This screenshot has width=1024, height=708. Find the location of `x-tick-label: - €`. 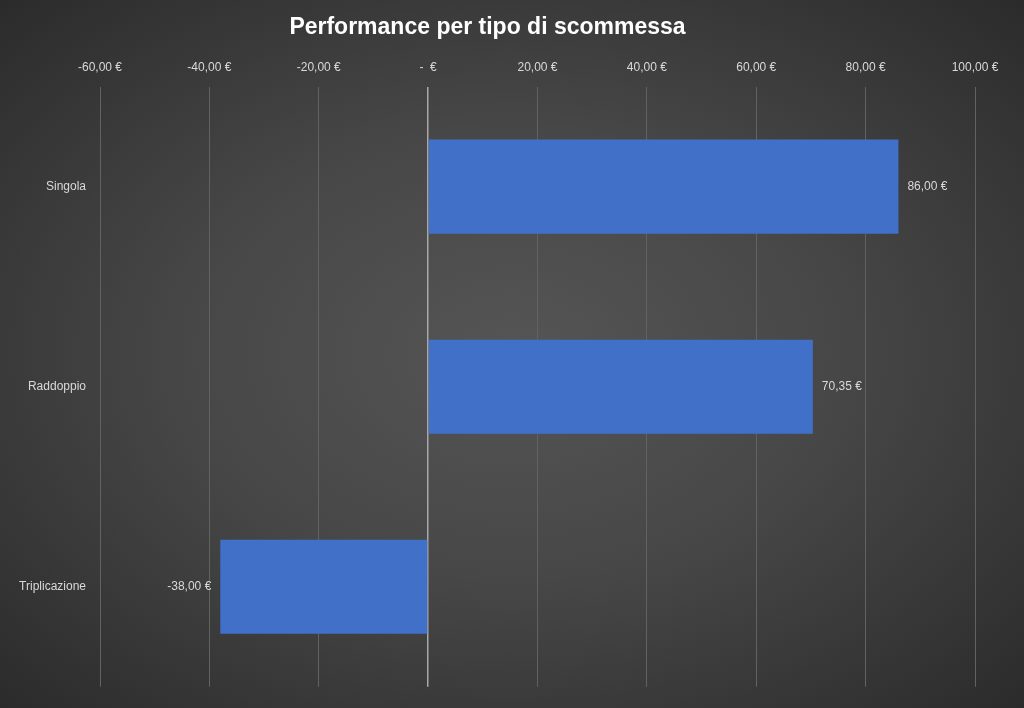

x-tick-label: - € is located at coordinates (428, 66).